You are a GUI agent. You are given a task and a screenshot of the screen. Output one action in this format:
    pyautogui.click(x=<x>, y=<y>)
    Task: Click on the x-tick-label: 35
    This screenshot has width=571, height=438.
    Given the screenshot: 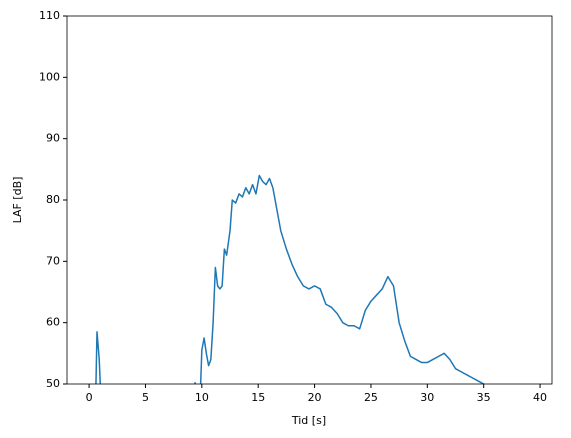 What is the action you would take?
    pyautogui.click(x=484, y=397)
    